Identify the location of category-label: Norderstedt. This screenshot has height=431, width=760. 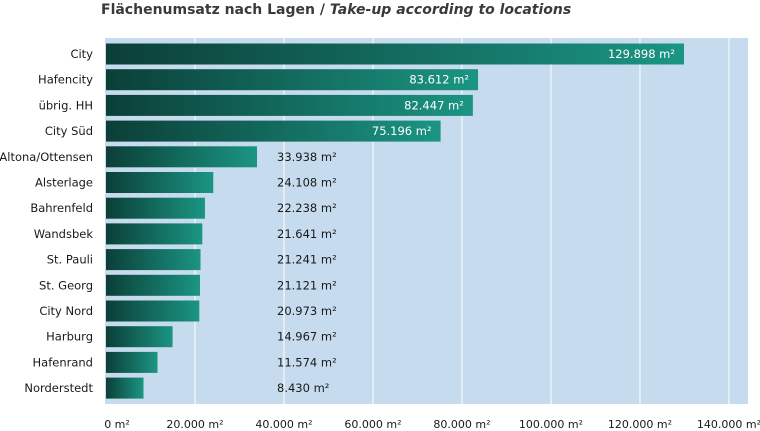
(58, 388).